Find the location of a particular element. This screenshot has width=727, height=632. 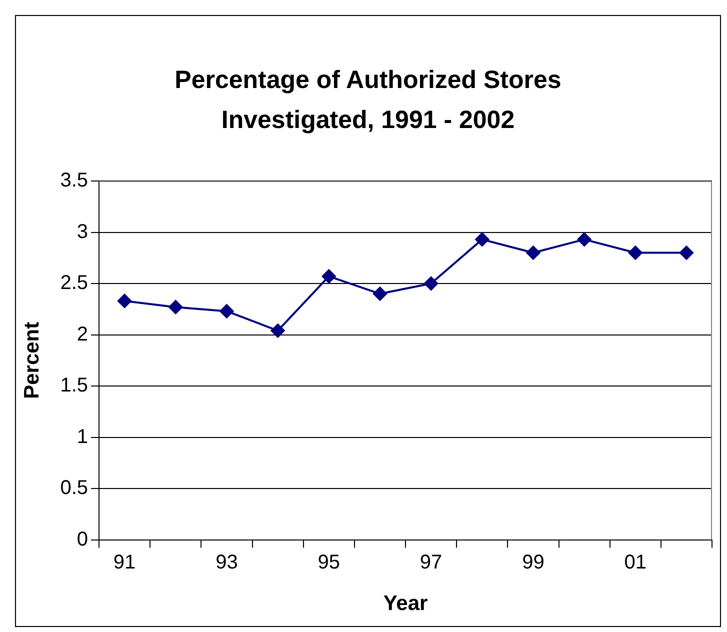

x-tick-label: 99 is located at coordinates (533, 562).